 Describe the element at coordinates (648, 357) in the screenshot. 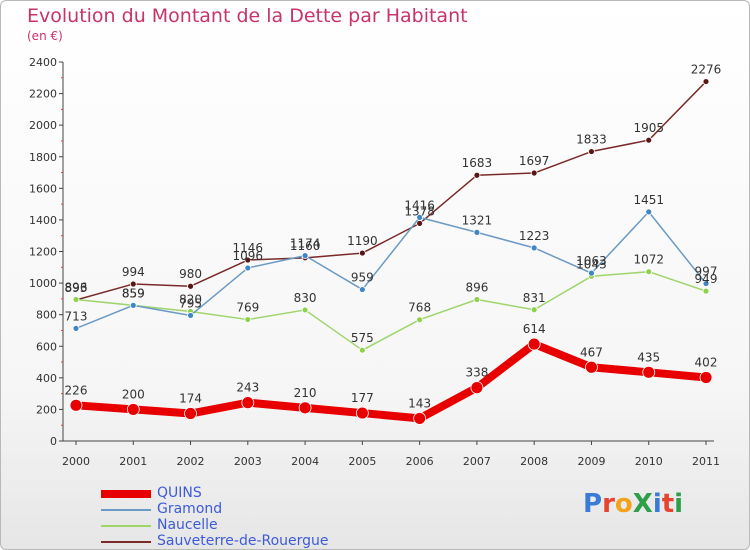

I see `data-label: 435` at that location.